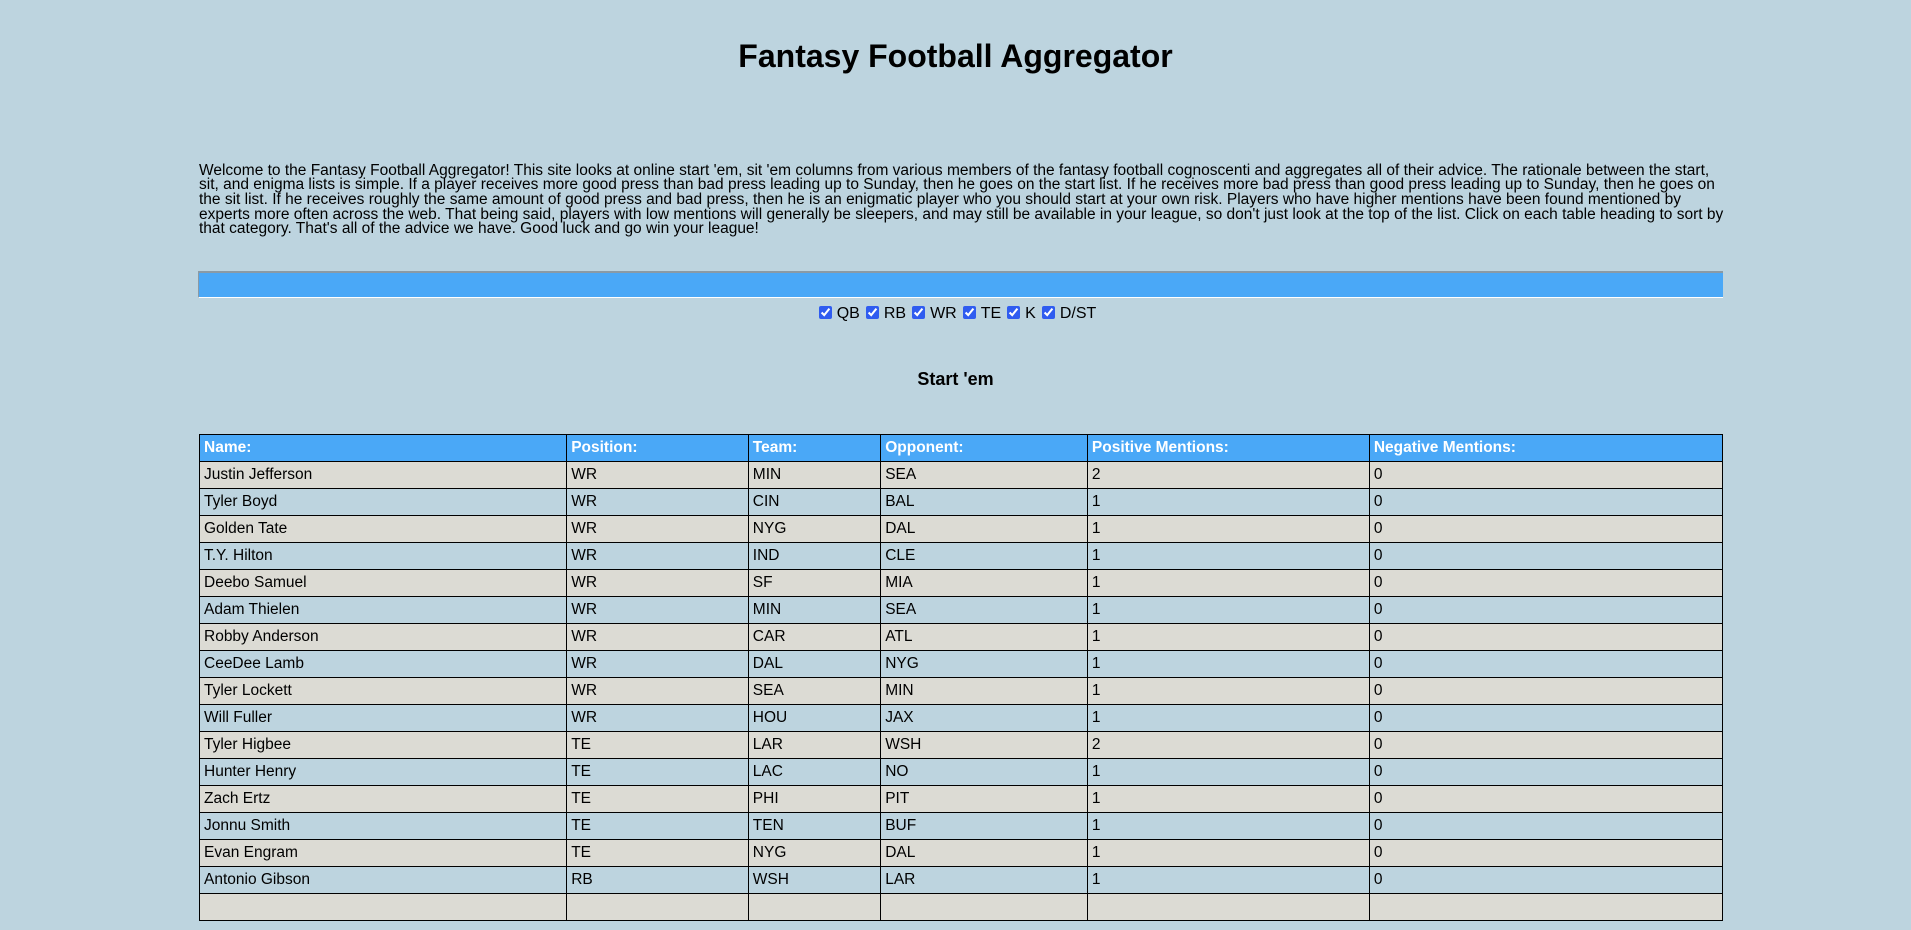 This screenshot has height=930, width=1911. What do you see at coordinates (657, 880) in the screenshot?
I see `table-cell: RB` at bounding box center [657, 880].